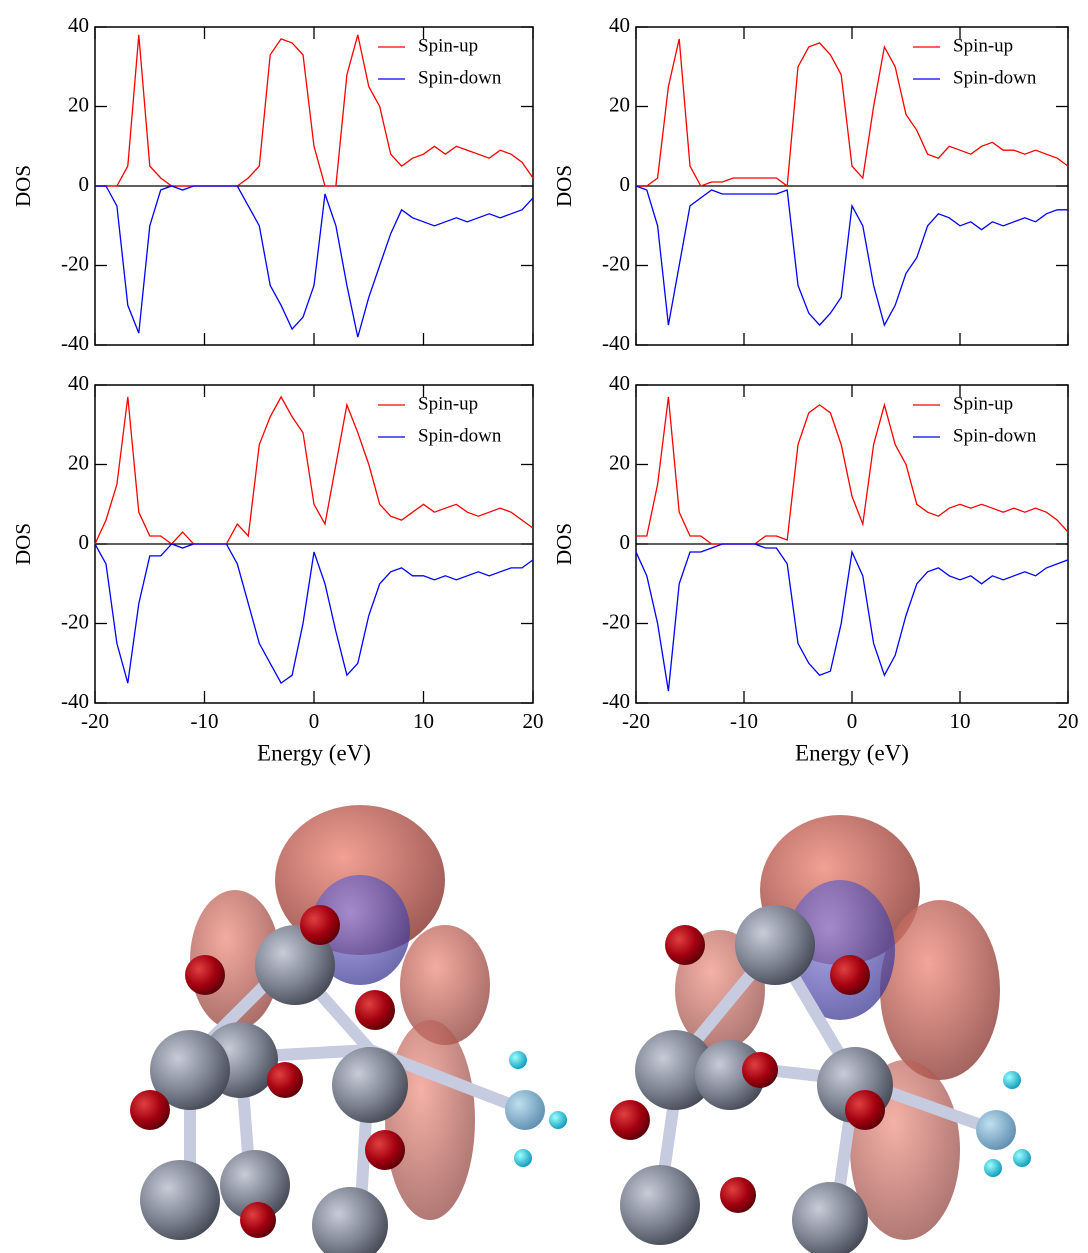  I want to click on molecule-left, so click(348, 1029).